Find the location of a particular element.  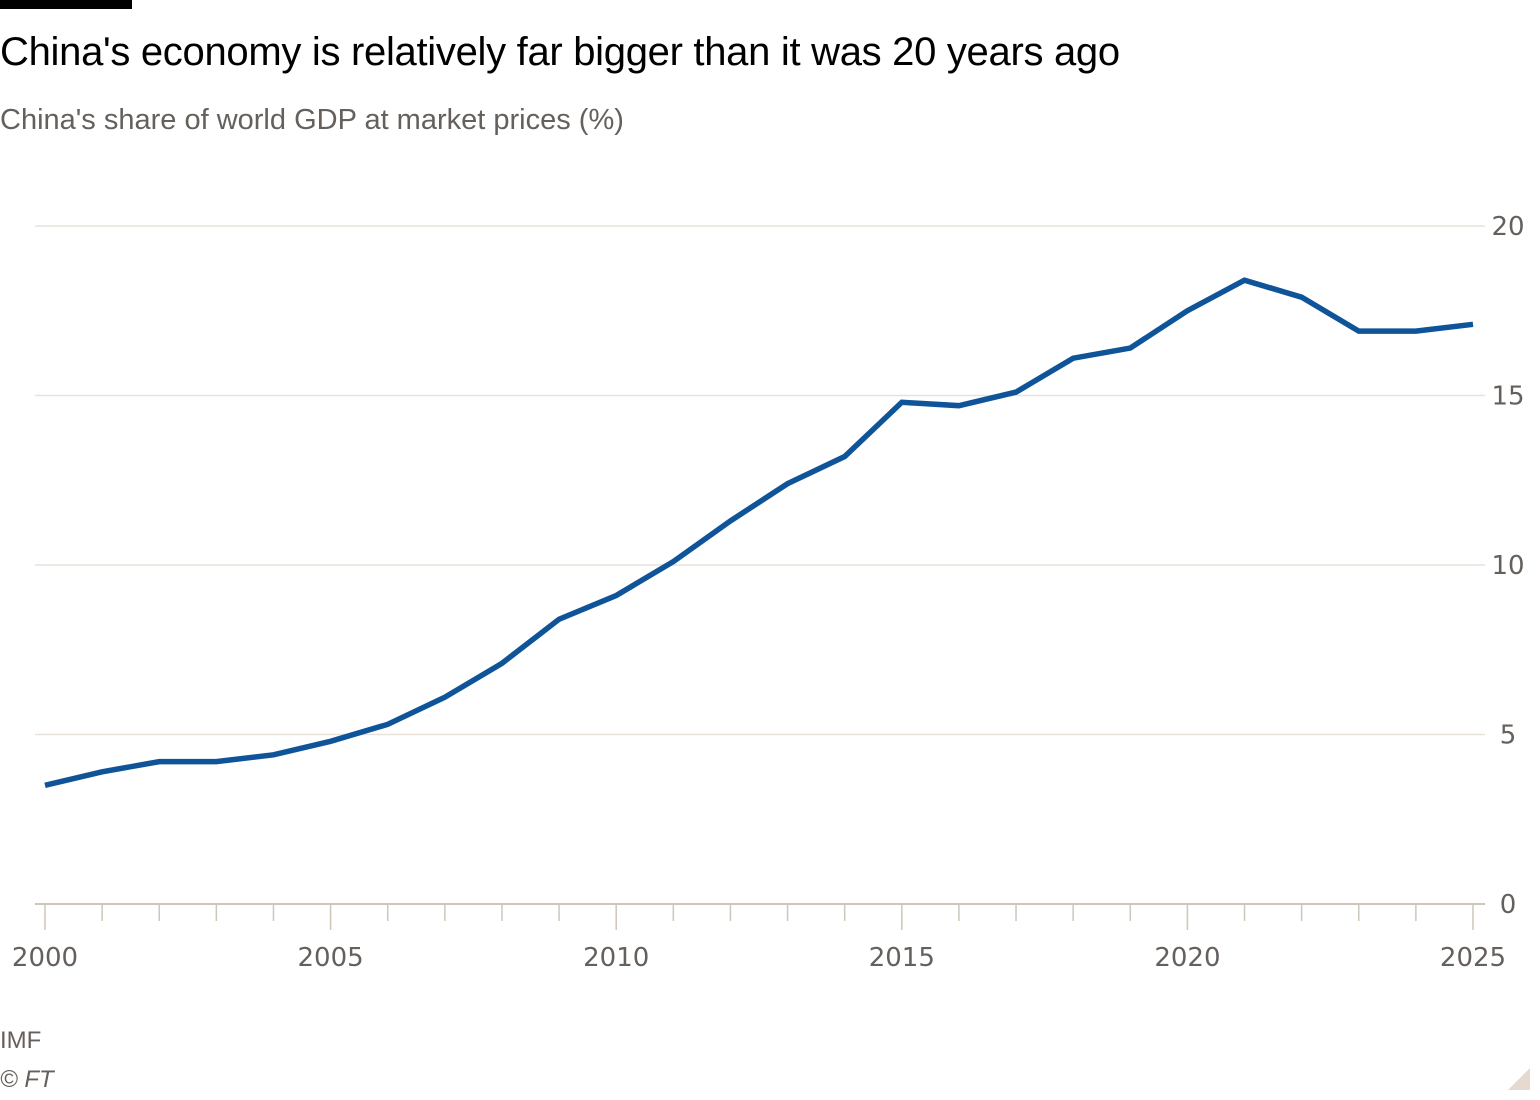

source-note: IMF is located at coordinates (21, 1040).